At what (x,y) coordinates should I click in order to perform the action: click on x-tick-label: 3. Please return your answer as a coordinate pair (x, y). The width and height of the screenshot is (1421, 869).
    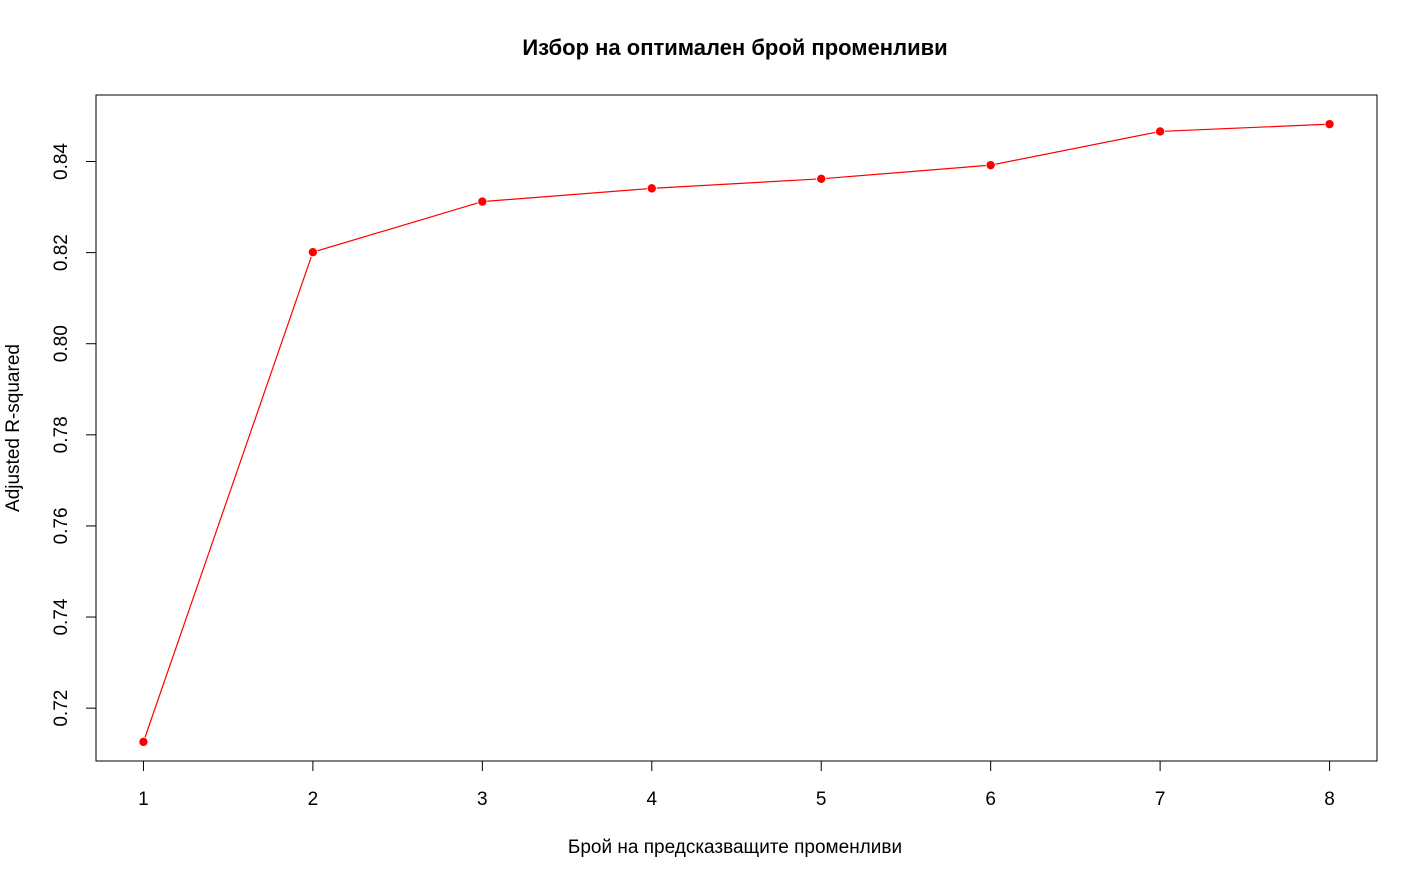
    Looking at the image, I should click on (482, 799).